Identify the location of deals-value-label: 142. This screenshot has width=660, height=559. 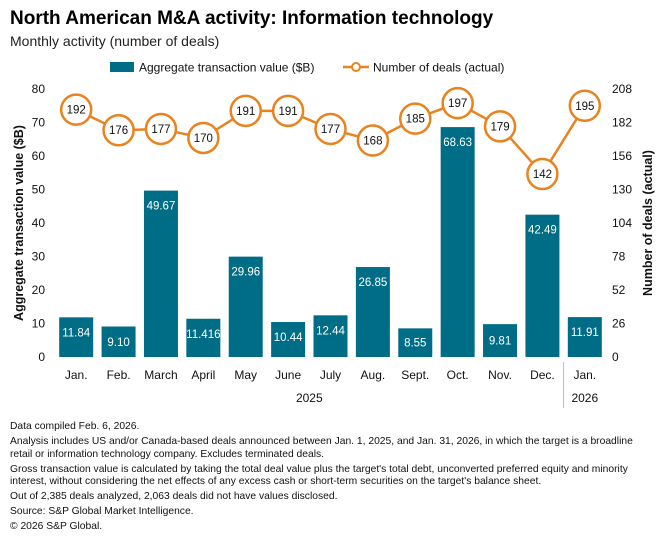
(542, 175).